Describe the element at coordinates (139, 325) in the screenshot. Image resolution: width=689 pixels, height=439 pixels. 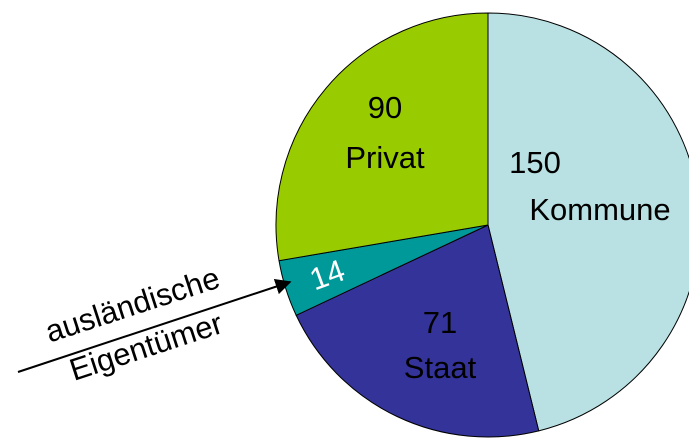
I see `category-label: ausländischeEigentümer` at that location.